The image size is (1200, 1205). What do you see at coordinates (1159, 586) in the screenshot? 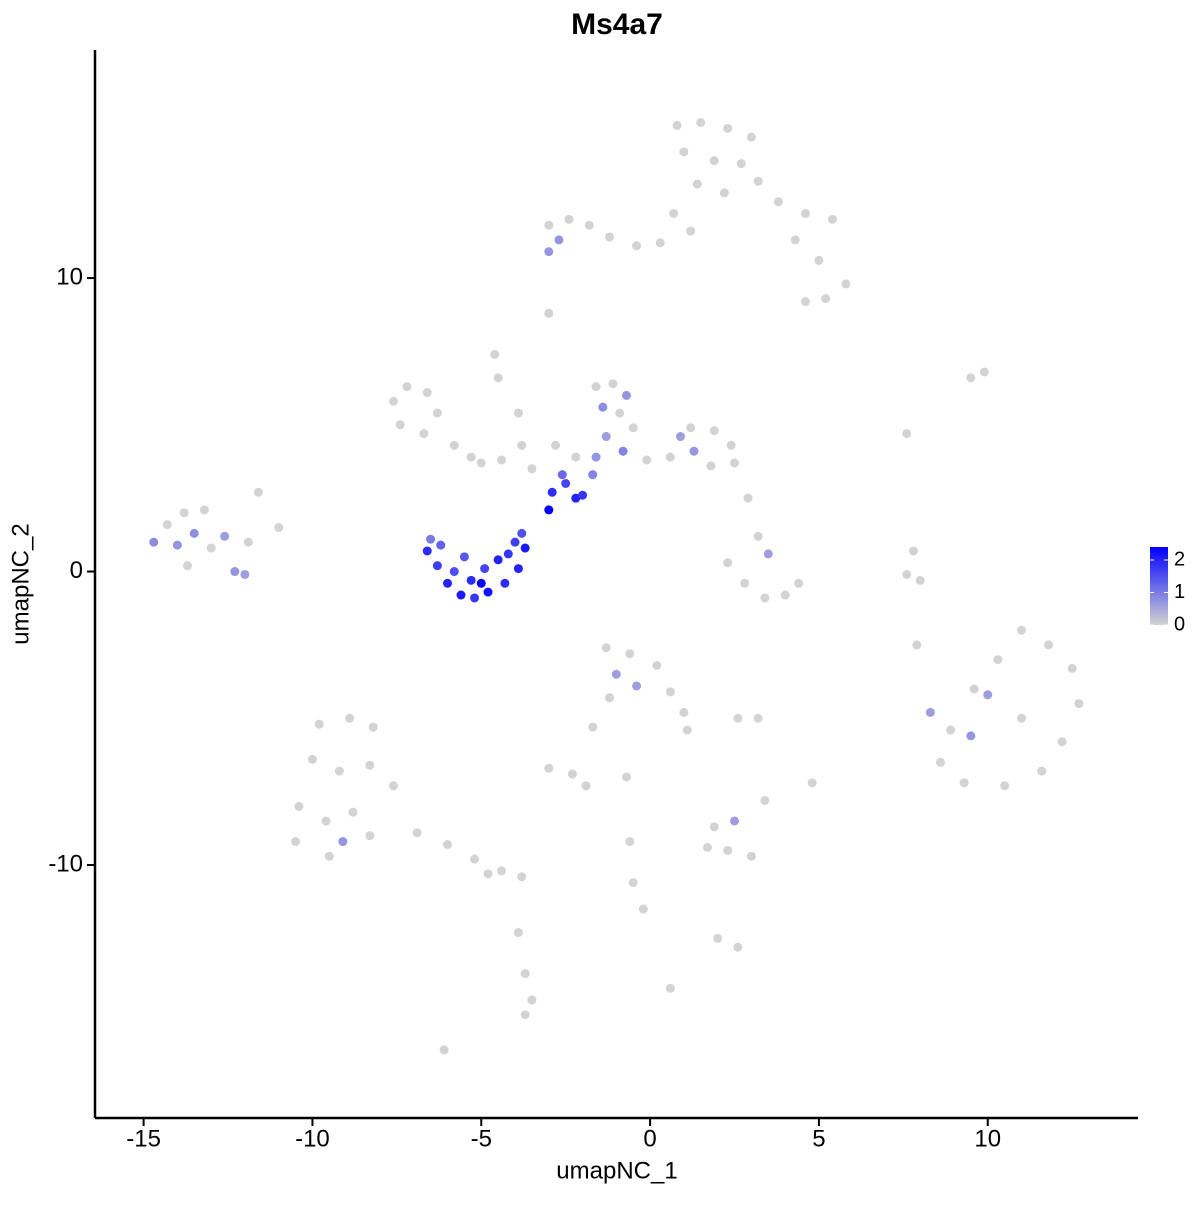
I see `colorbar` at bounding box center [1159, 586].